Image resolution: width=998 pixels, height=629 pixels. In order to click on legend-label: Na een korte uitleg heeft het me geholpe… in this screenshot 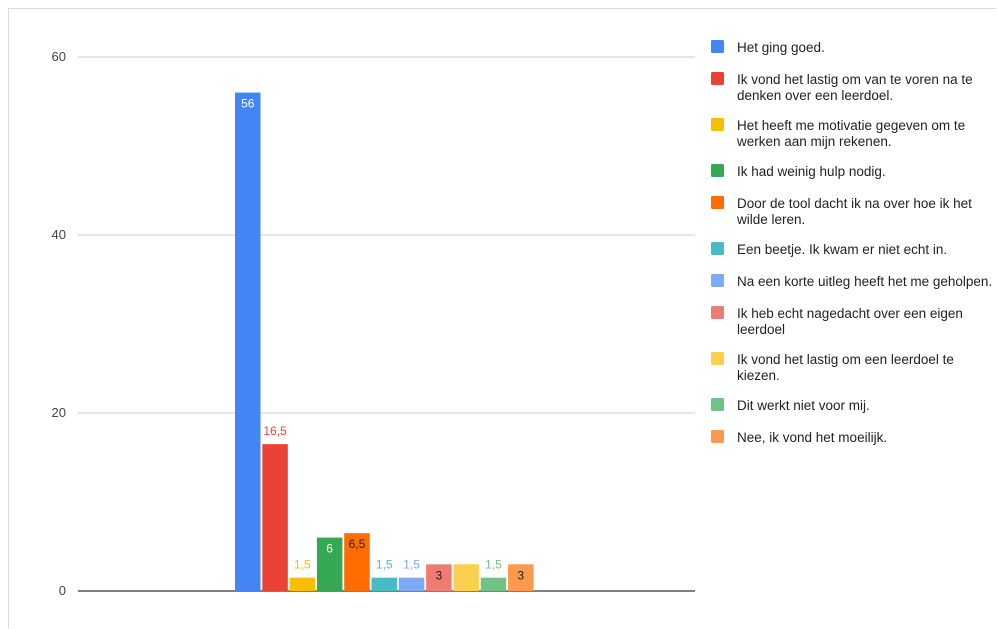, I will do `click(864, 281)`.